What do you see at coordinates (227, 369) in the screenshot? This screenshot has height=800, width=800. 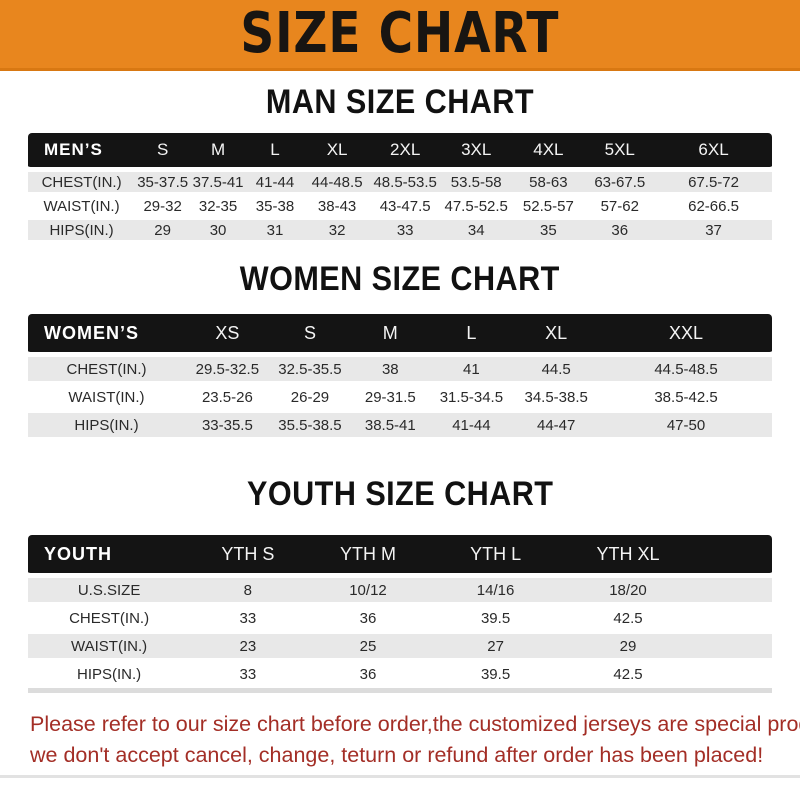 I see `women-size-cell: 29.5-32.5` at bounding box center [227, 369].